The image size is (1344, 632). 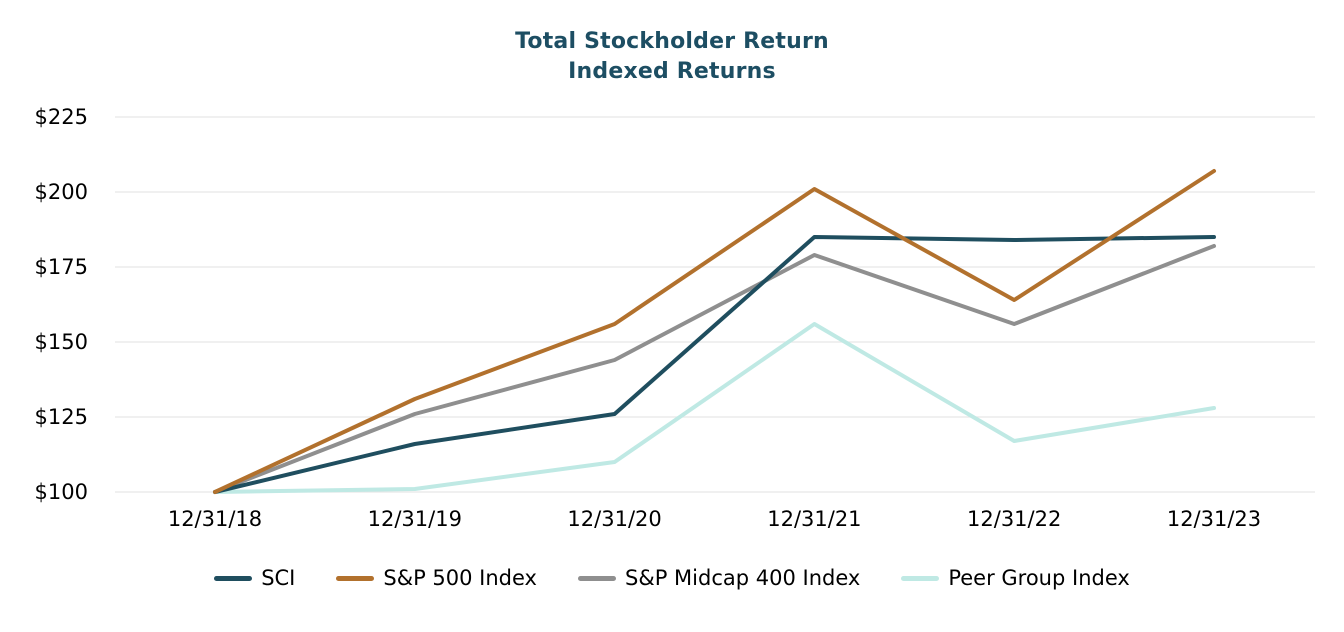 What do you see at coordinates (215, 519) in the screenshot?
I see `x-tick-label: 12/31/18` at bounding box center [215, 519].